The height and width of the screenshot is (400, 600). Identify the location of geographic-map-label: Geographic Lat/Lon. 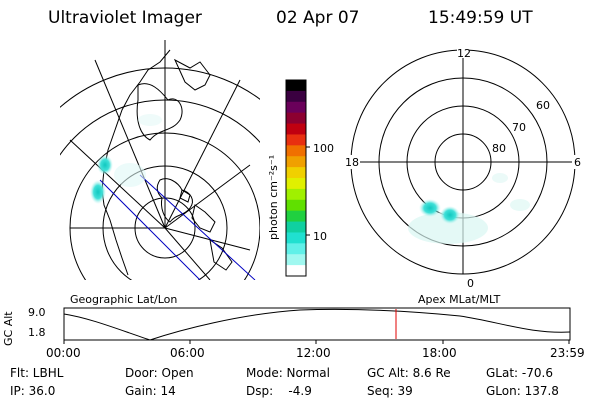
(124, 299).